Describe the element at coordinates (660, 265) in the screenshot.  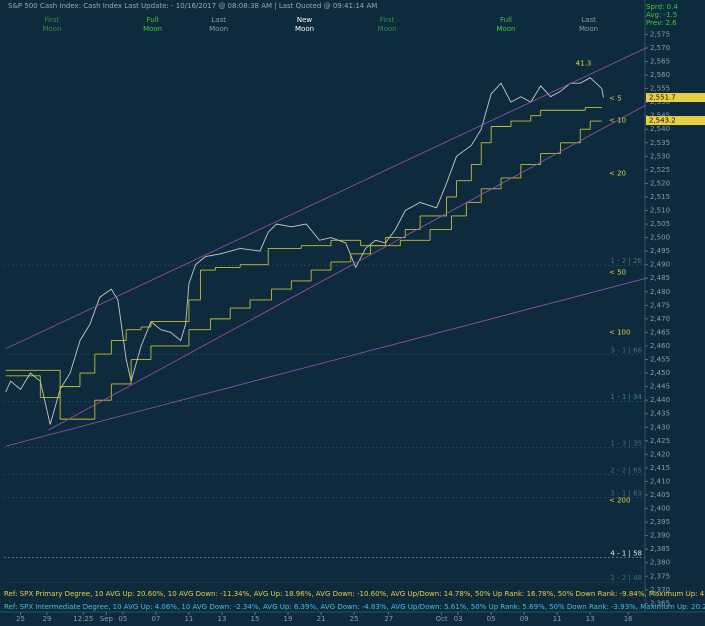
I see `y-tick-label: 2,490` at that location.